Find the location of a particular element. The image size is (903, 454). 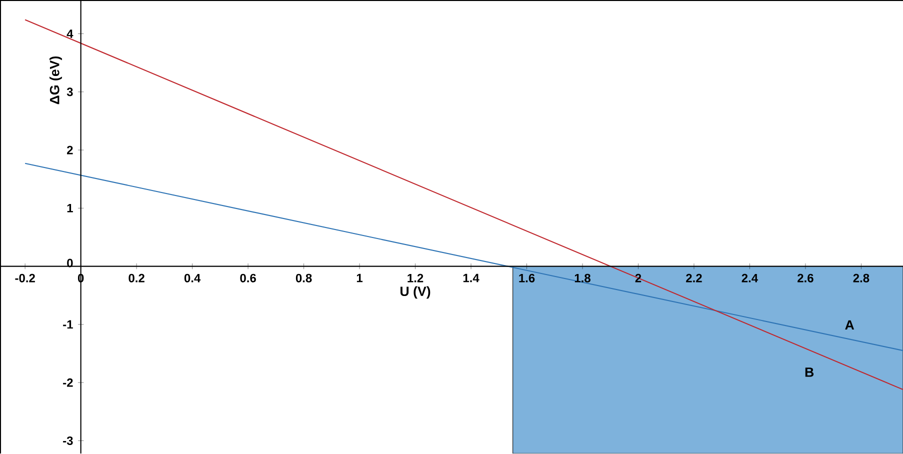

x-tick-label: 2.4 is located at coordinates (750, 278).